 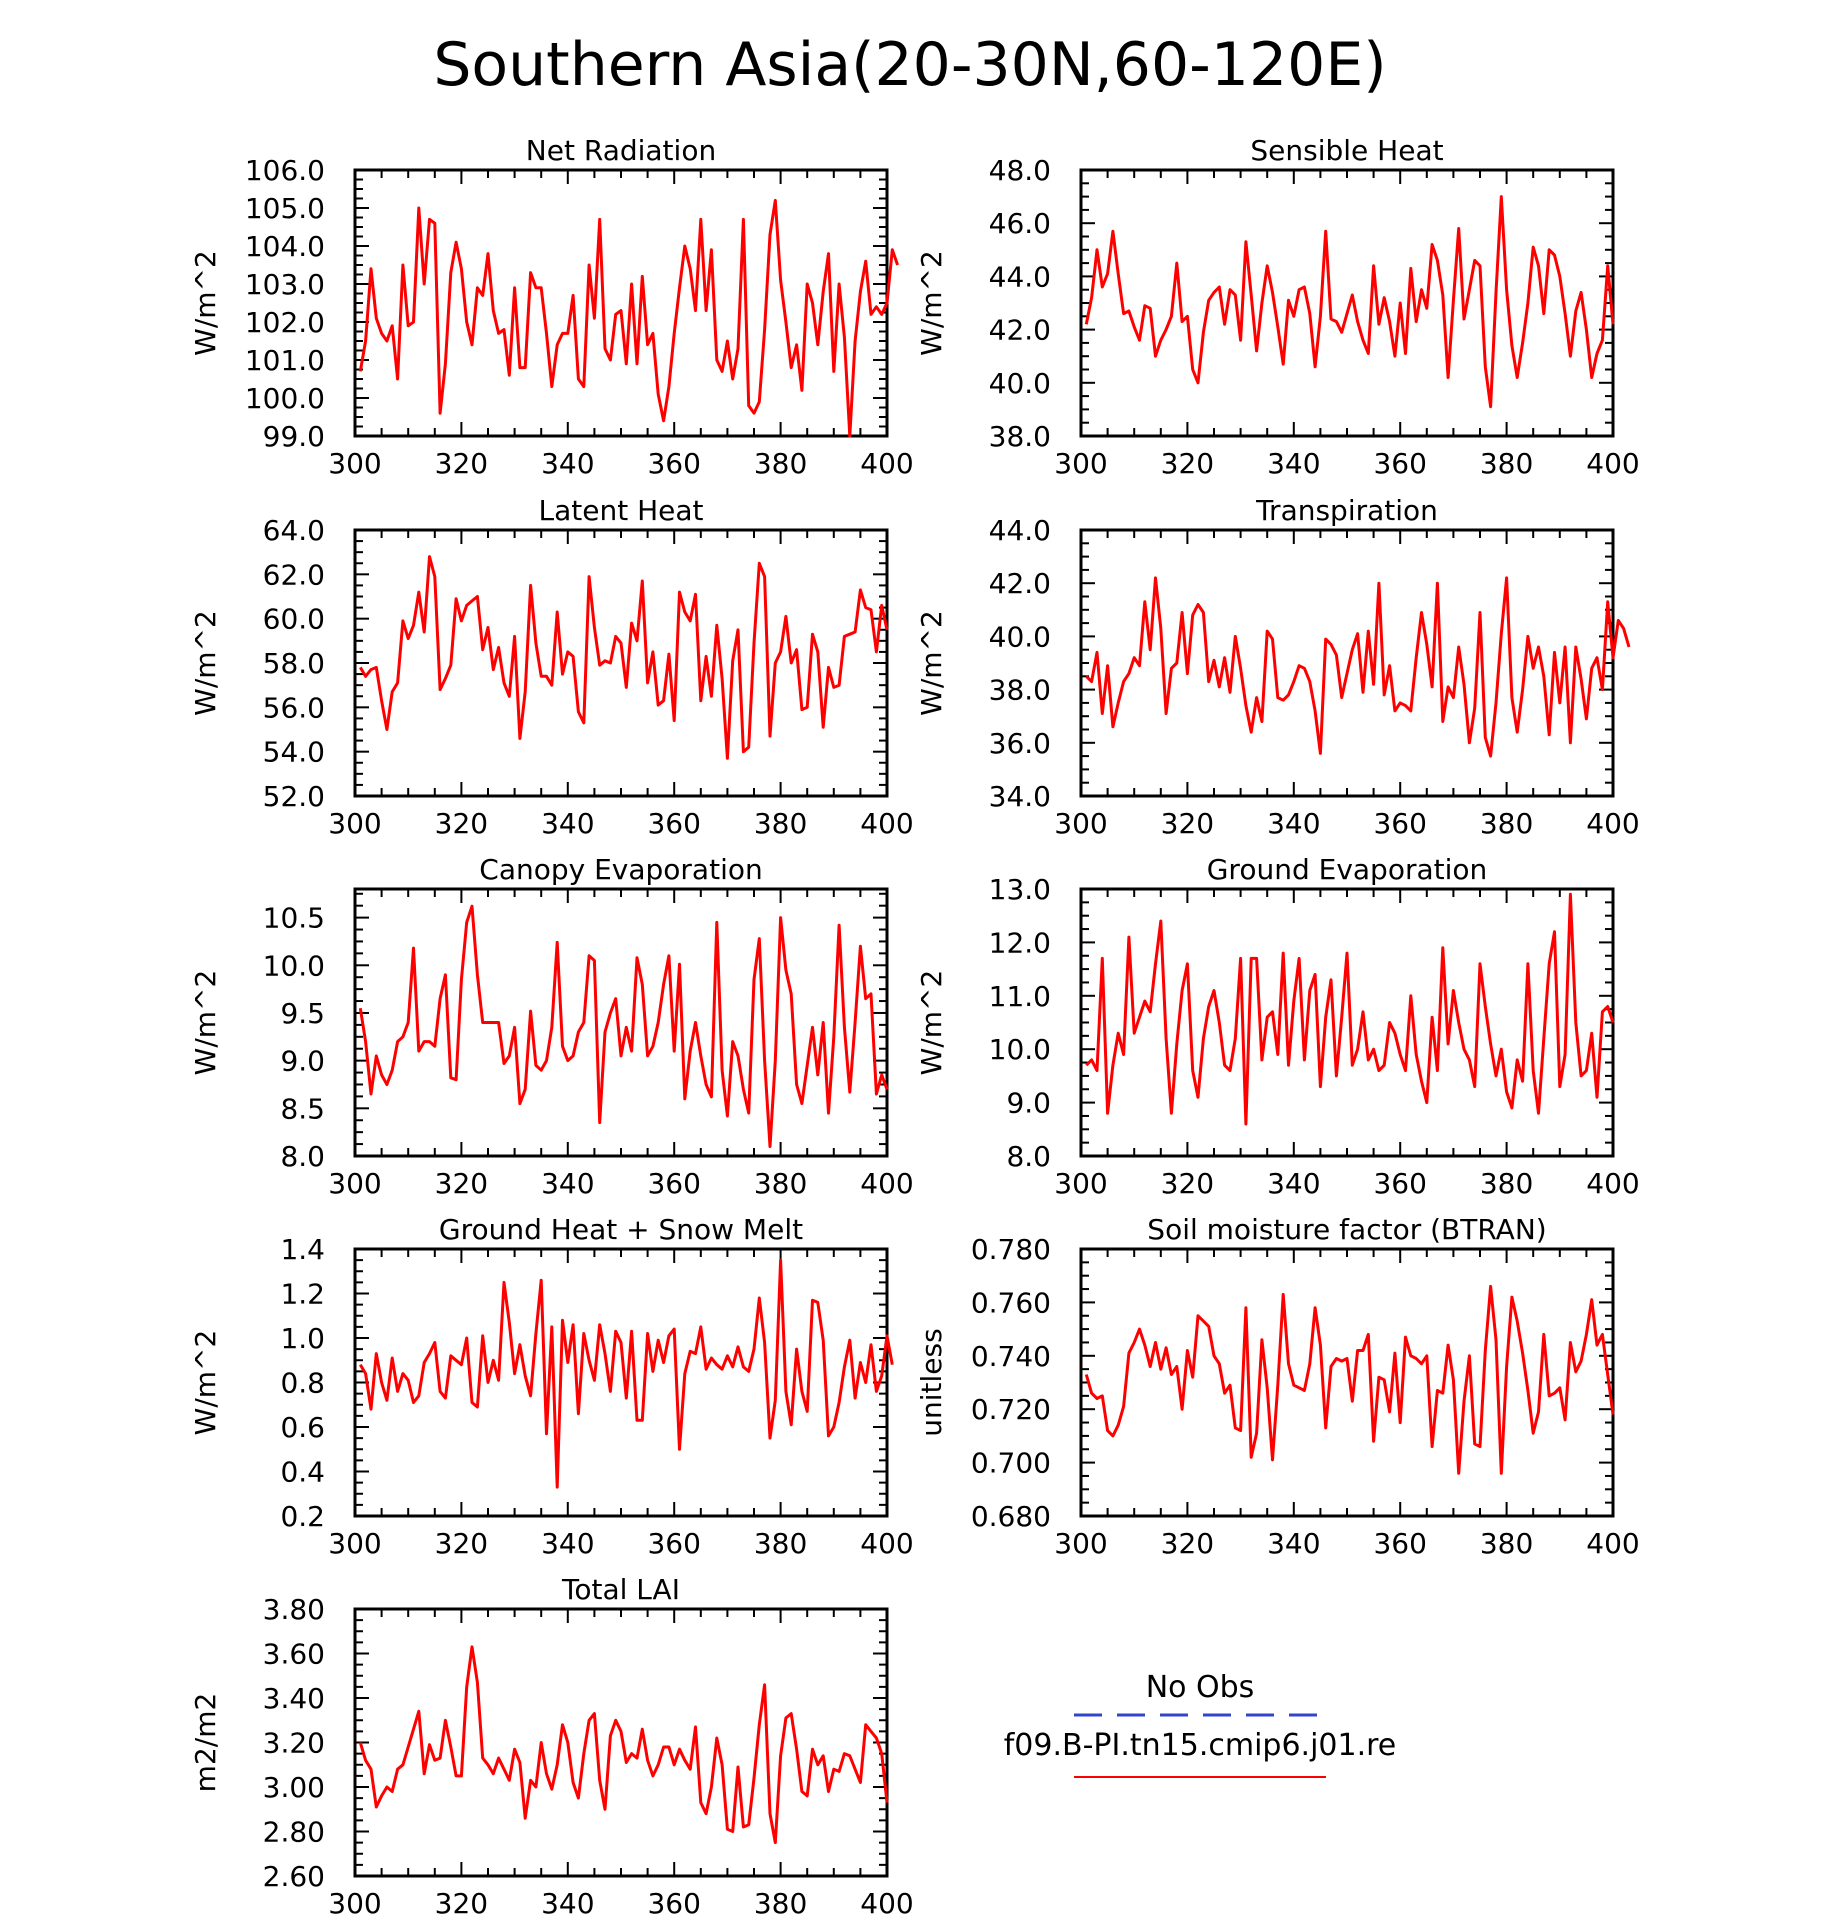 I want to click on figure-title: Southern Asia(20-30N,60-120E), so click(x=909, y=65).